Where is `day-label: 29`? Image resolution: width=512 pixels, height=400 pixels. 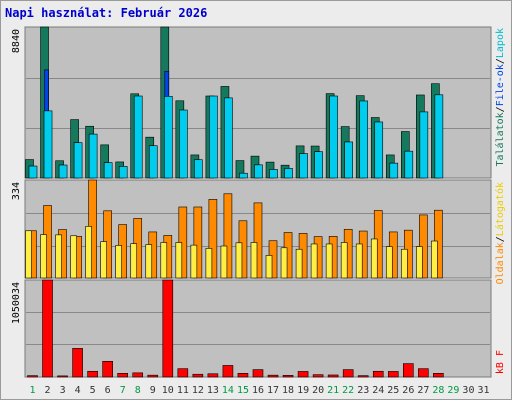 day-label: 29 is located at coordinates (453, 390).